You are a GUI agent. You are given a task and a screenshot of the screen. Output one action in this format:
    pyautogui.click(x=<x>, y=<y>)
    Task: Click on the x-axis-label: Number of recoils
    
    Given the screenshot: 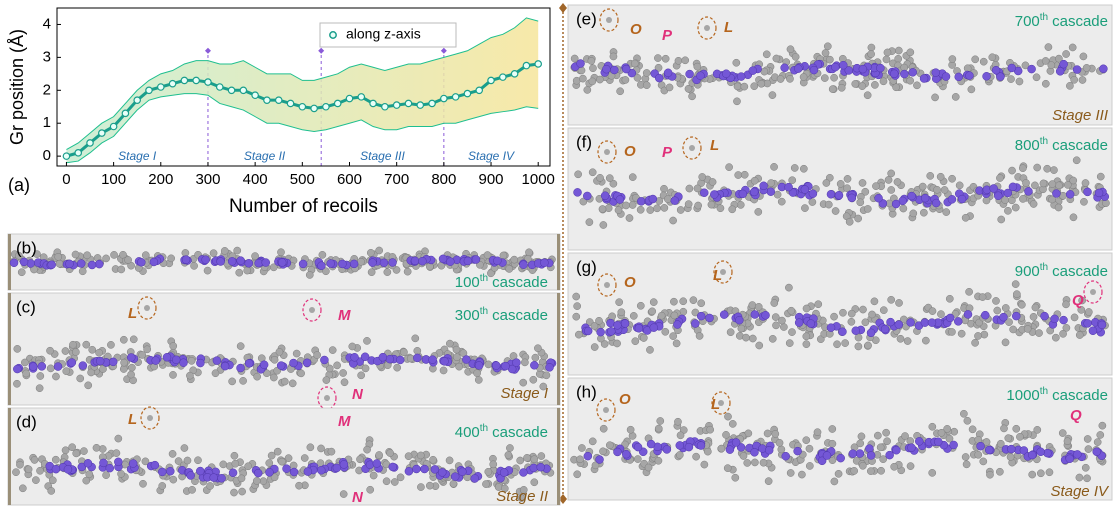 What is the action you would take?
    pyautogui.click(x=303, y=206)
    